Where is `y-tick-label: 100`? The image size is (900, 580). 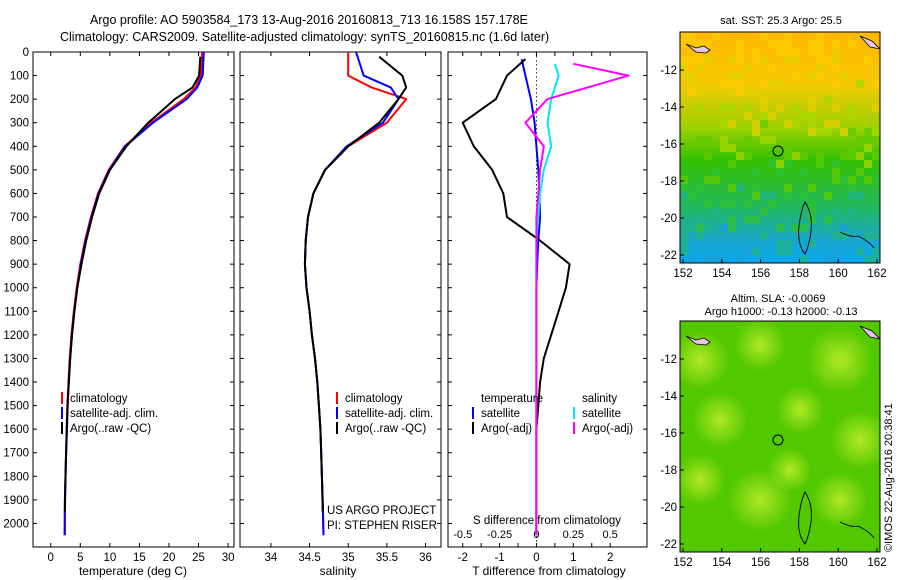 y-tick-label: 100 is located at coordinates (19, 77).